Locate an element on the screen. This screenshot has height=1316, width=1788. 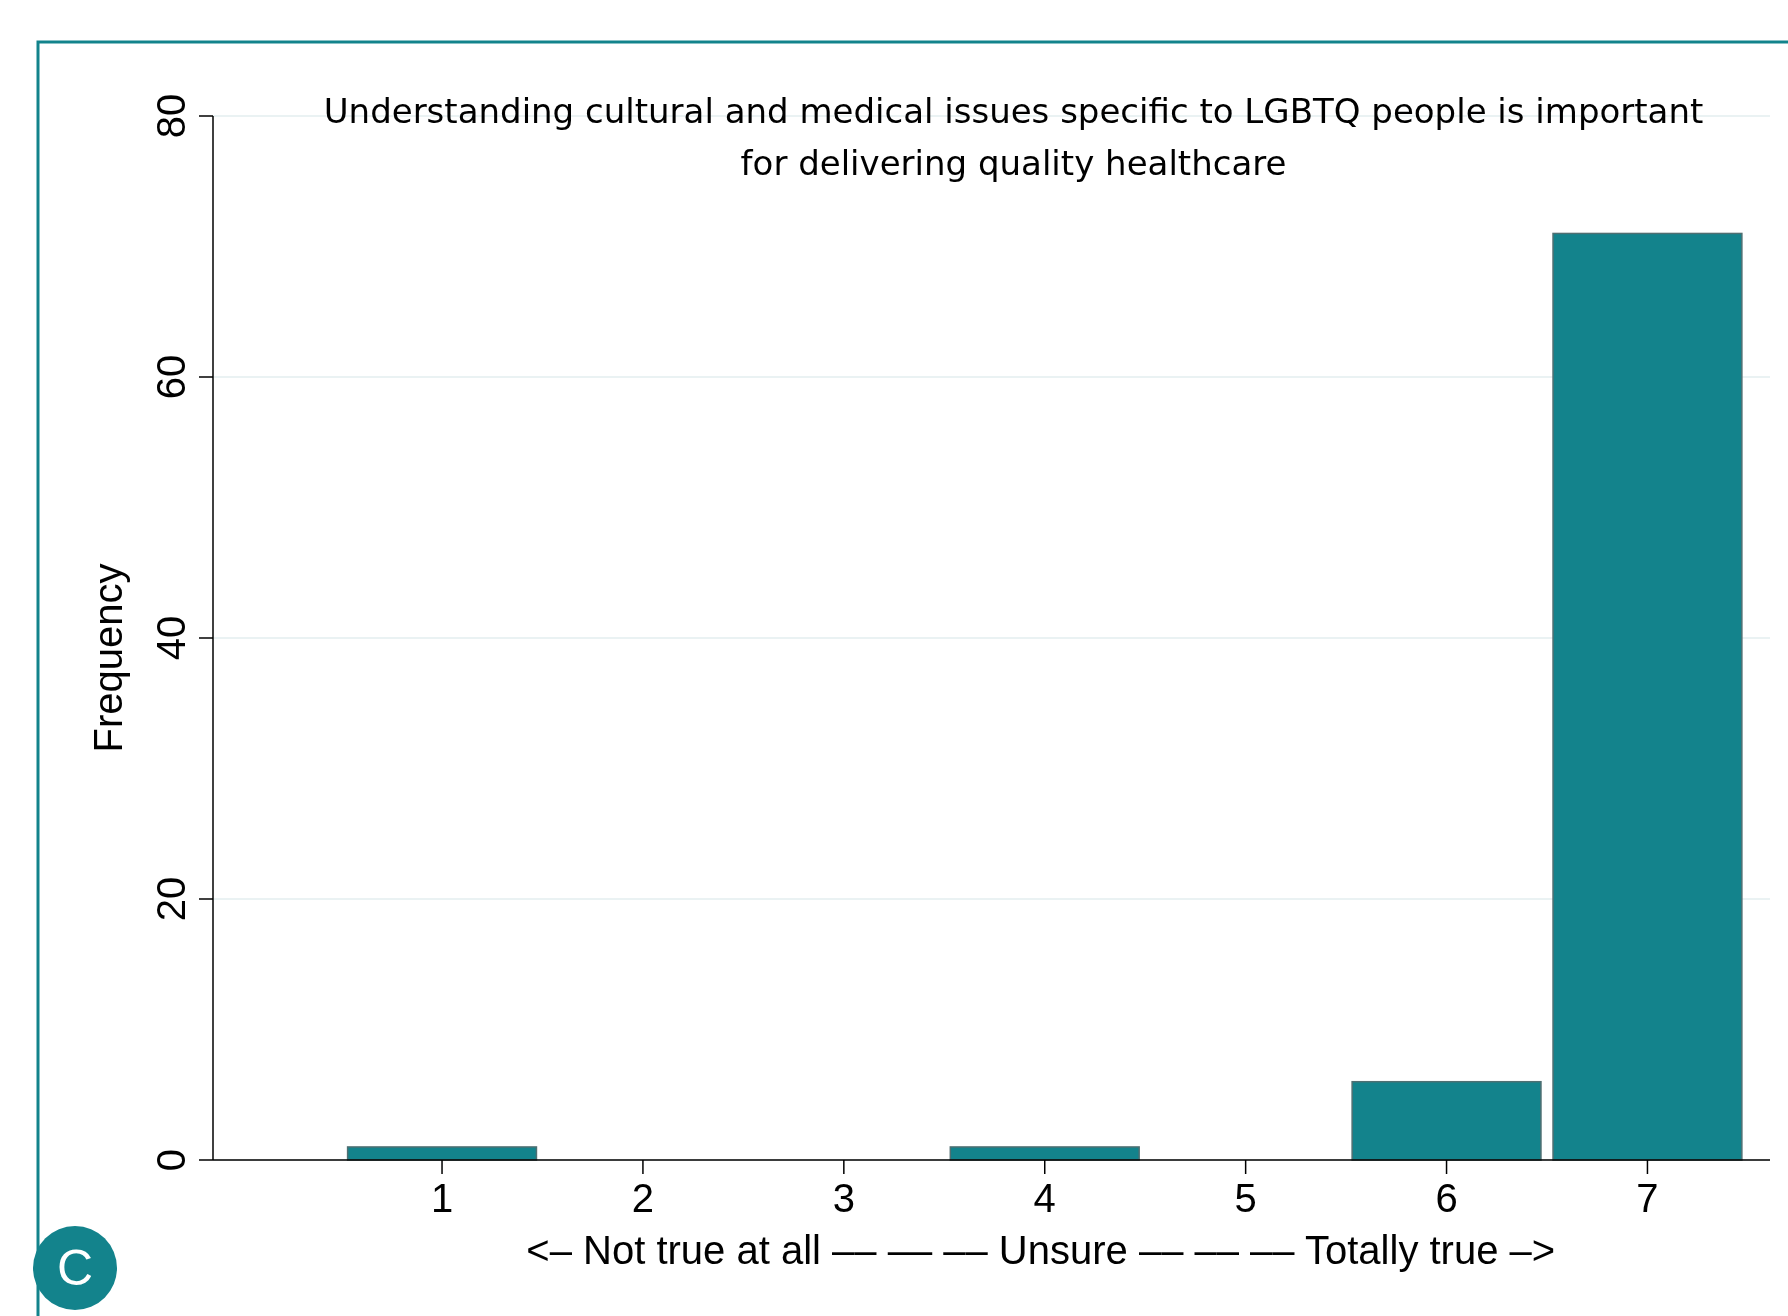
x-tick-label: 7 is located at coordinates (1647, 1198).